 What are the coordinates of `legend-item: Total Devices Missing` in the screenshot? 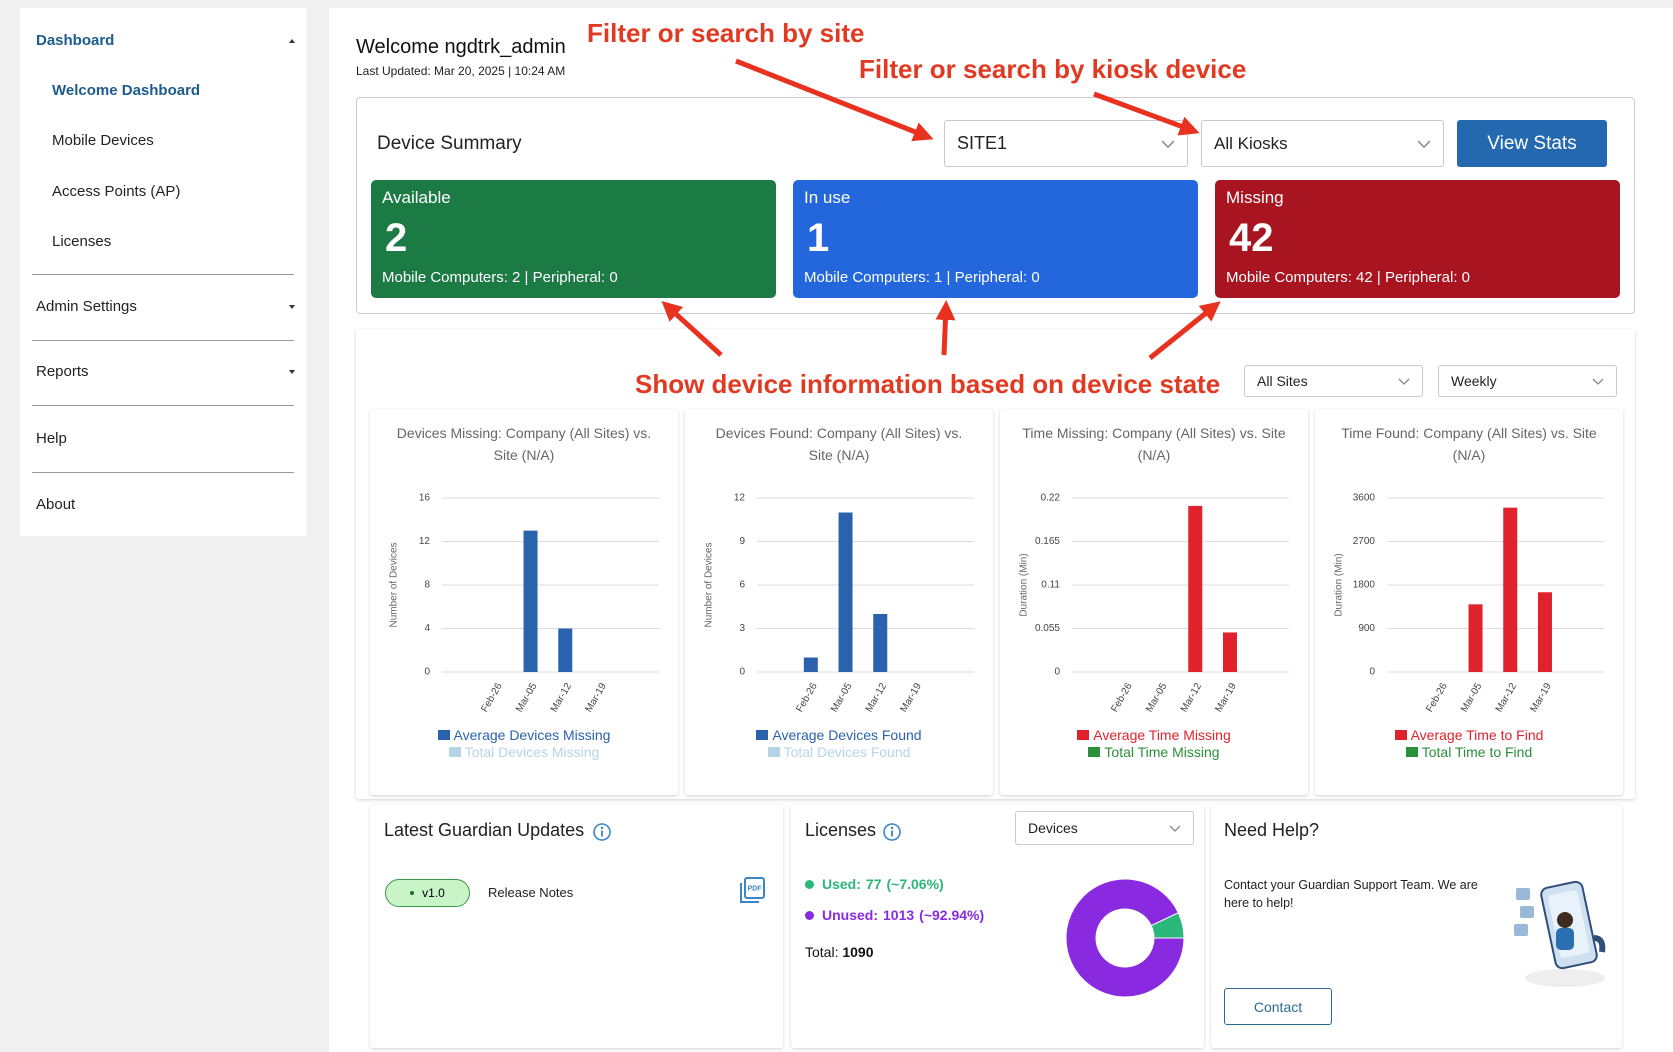 It's located at (524, 752).